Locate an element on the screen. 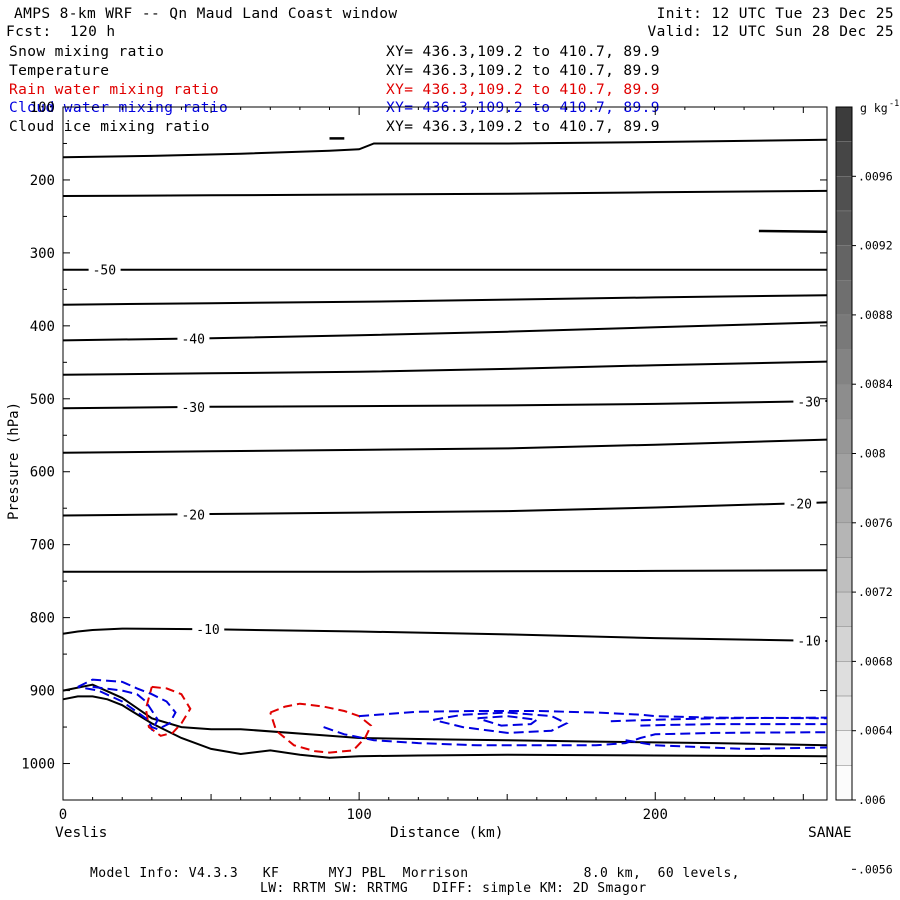 The height and width of the screenshot is (900, 900). field-coords-temperature: XY= 436.3,109.2 to 410.7, 89.9 is located at coordinates (523, 71).